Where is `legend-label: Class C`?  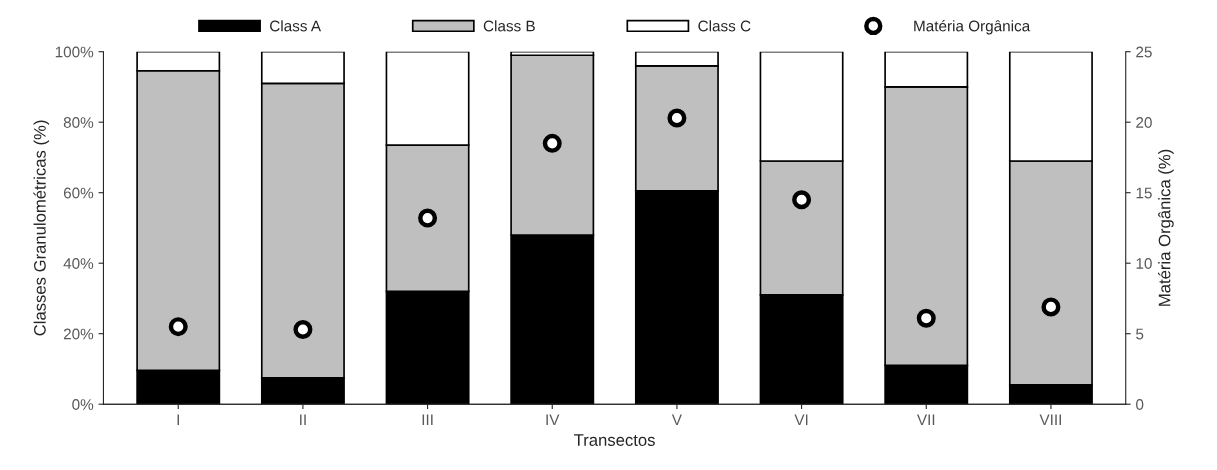 legend-label: Class C is located at coordinates (724, 26).